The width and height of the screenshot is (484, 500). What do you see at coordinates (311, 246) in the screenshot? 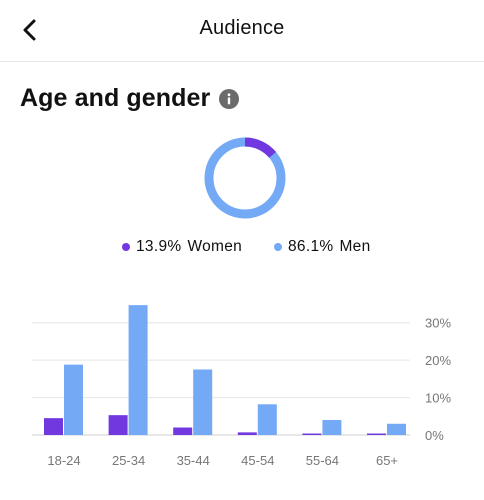
I see `legend-men-pct: 86.1%` at bounding box center [311, 246].